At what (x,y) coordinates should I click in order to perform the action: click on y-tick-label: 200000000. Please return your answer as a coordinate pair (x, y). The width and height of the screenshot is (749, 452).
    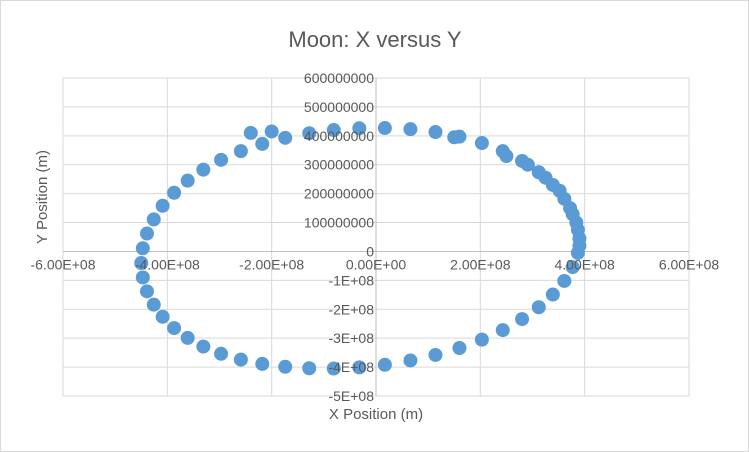
    Looking at the image, I should click on (339, 194).